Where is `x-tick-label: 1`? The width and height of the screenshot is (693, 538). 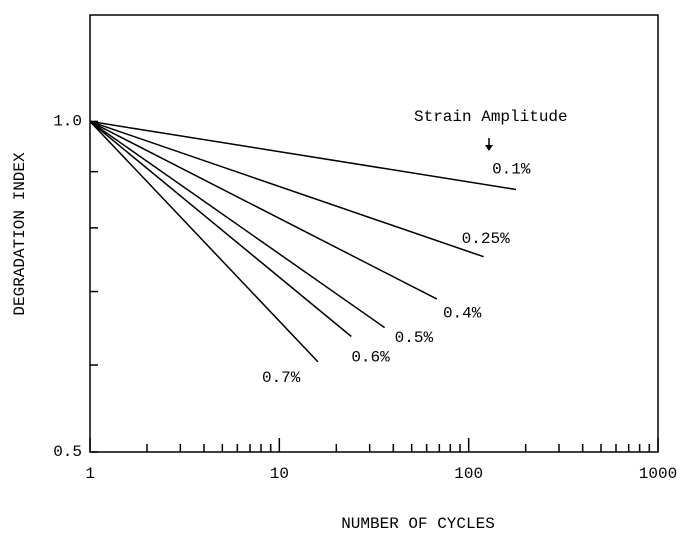
x-tick-label: 1 is located at coordinates (90, 474).